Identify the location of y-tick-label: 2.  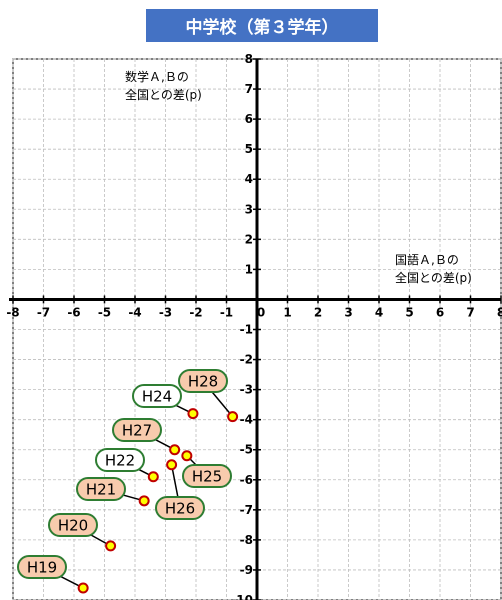
(249, 239).